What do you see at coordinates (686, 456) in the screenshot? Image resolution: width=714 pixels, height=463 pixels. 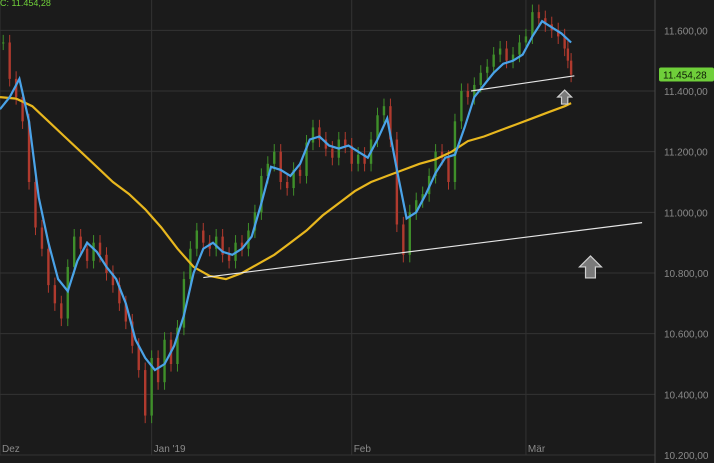 I see `y-tick-label: 10.200,00` at bounding box center [686, 456].